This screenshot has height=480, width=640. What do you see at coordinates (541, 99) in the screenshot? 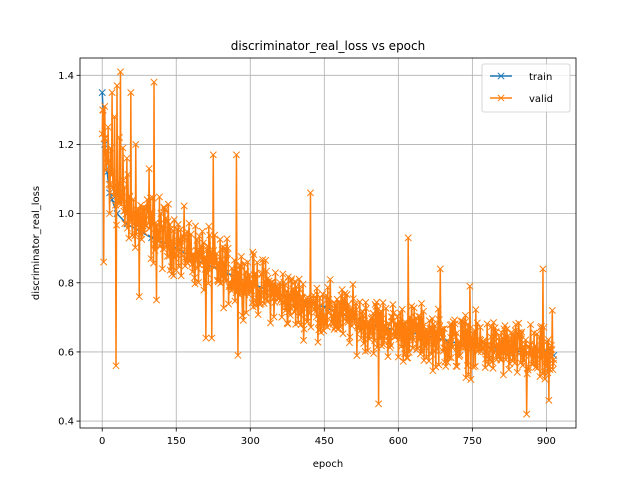
I see `legend-label-valid: valid` at bounding box center [541, 99].